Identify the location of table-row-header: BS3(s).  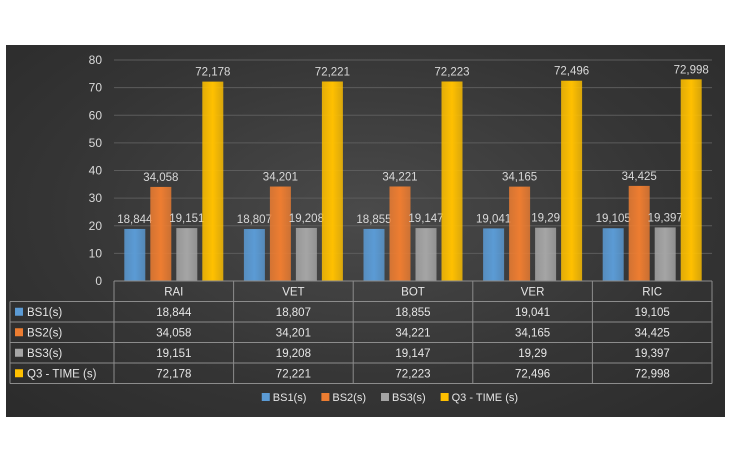
(44, 354).